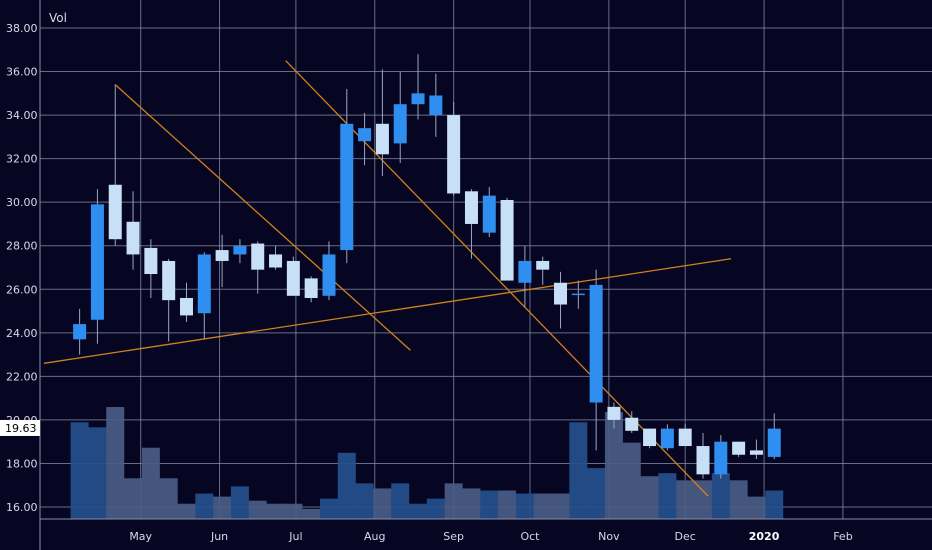 This screenshot has height=550, width=932. What do you see at coordinates (453, 536) in the screenshot?
I see `x-tick-label-4: Sep` at bounding box center [453, 536].